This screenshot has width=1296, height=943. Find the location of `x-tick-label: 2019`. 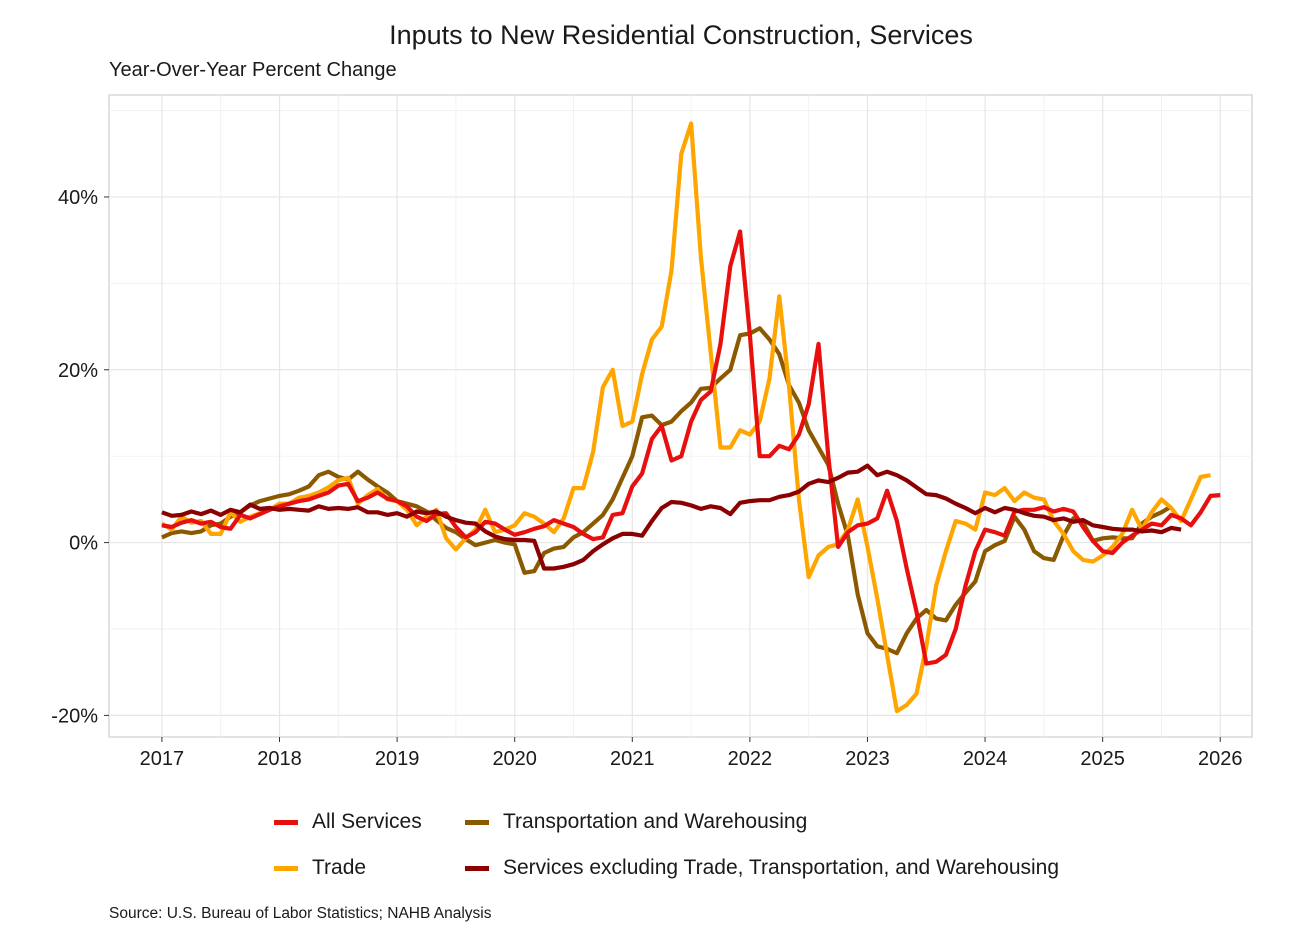

x-tick-label: 2019 is located at coordinates (397, 759).